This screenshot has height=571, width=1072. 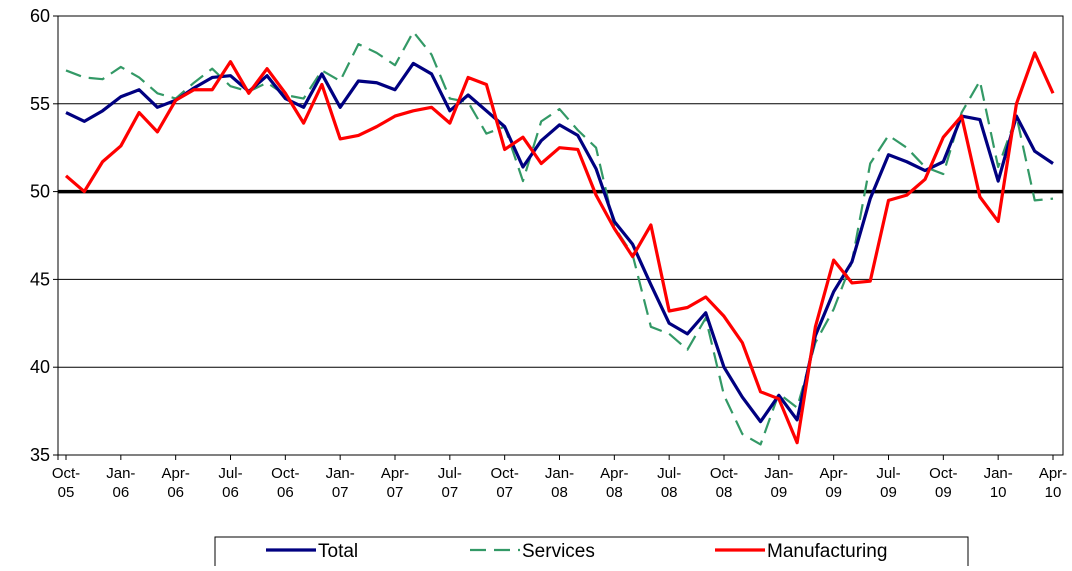 I want to click on x-tick-label: Oct-06, so click(x=285, y=483).